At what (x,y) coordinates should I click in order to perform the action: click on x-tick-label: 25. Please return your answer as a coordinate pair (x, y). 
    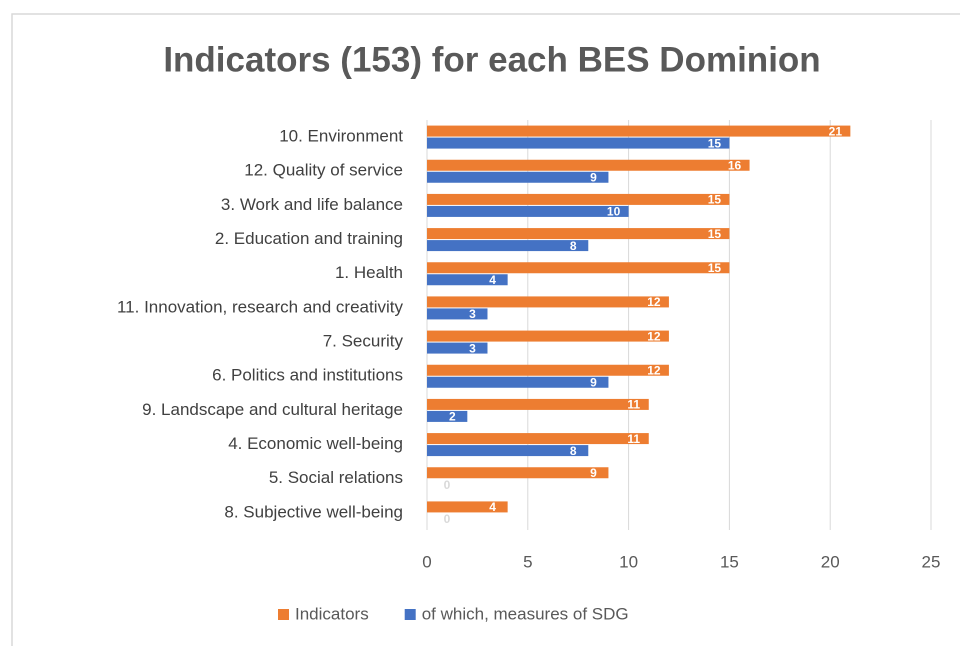
    Looking at the image, I should click on (931, 561).